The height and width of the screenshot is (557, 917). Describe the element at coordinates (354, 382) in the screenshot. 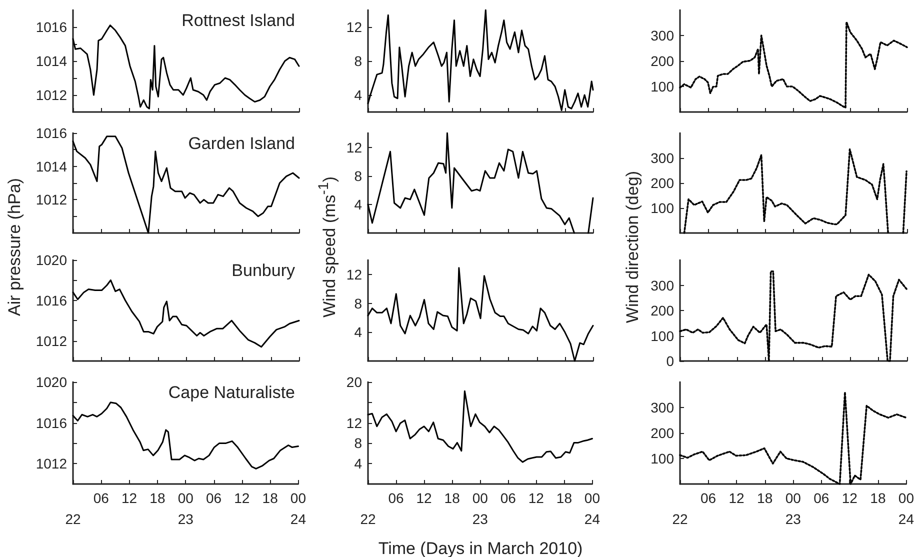

I see `y-tick-label: 20` at that location.